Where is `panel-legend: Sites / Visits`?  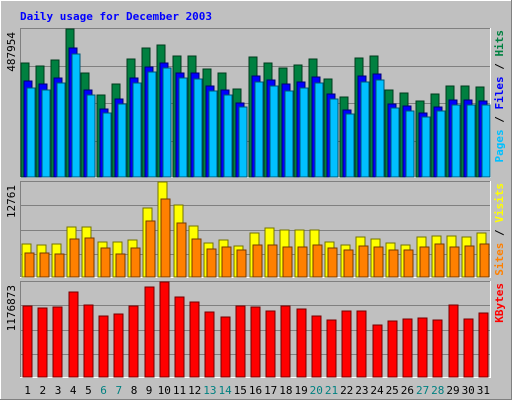 panel-legend: Sites / Visits is located at coordinates (499, 229).